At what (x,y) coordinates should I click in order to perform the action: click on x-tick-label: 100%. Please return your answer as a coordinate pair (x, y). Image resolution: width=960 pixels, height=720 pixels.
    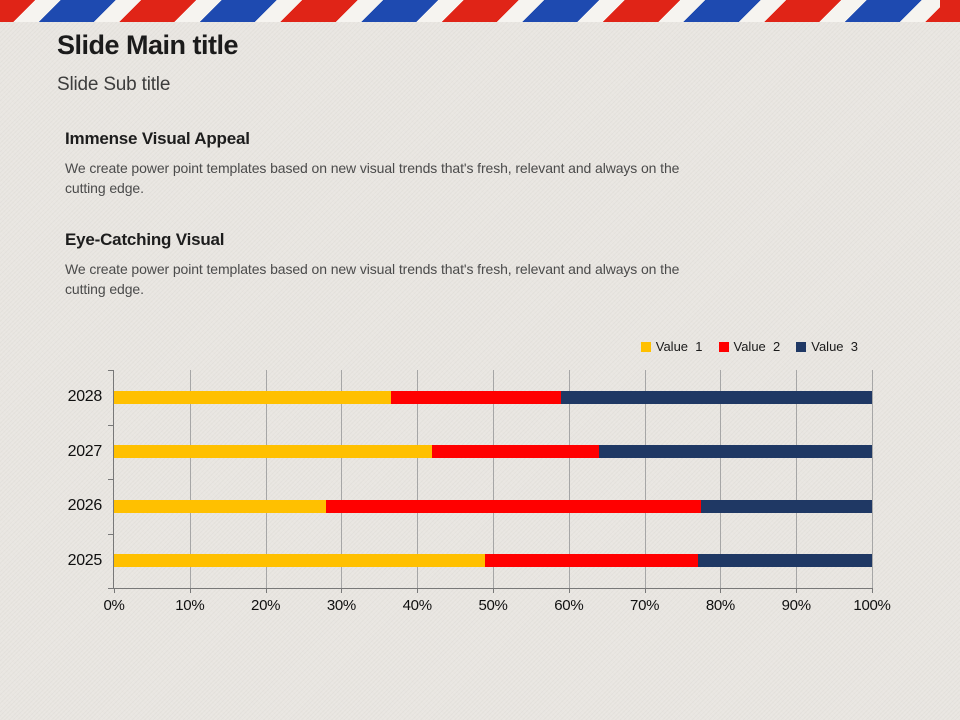
    Looking at the image, I should click on (872, 605).